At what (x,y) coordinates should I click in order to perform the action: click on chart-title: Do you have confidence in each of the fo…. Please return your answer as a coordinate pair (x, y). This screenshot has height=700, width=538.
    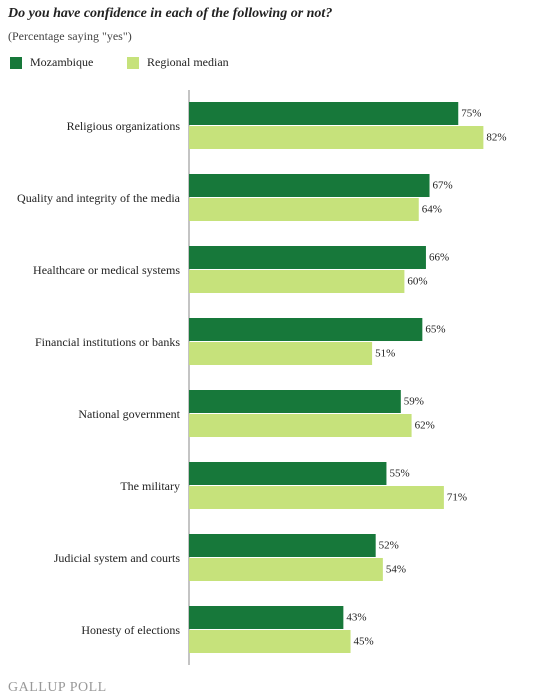
    Looking at the image, I should click on (169, 13).